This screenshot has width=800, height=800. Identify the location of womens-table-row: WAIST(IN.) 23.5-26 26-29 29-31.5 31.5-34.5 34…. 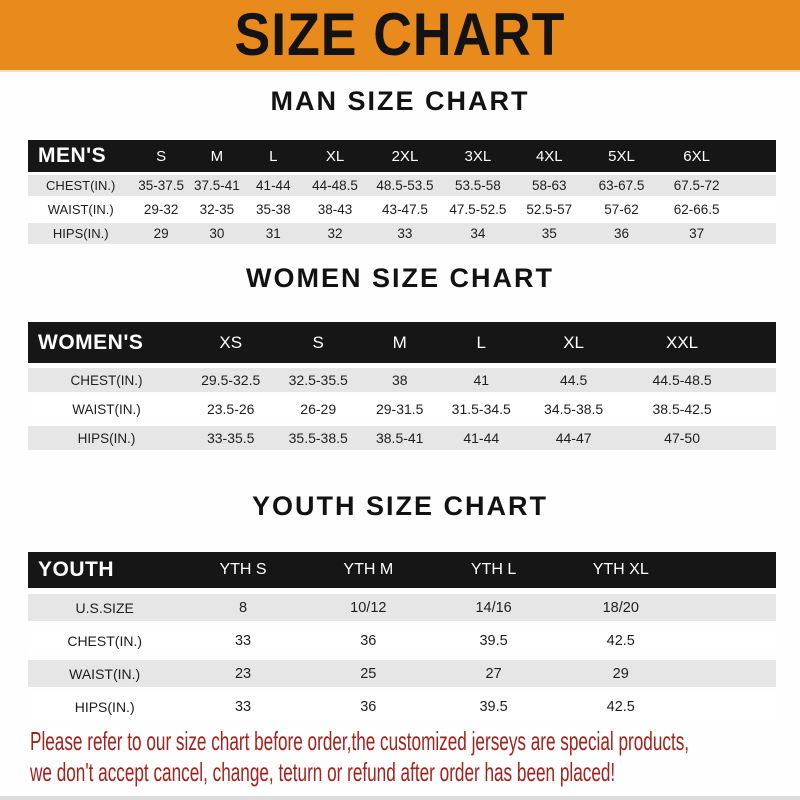
(402, 409).